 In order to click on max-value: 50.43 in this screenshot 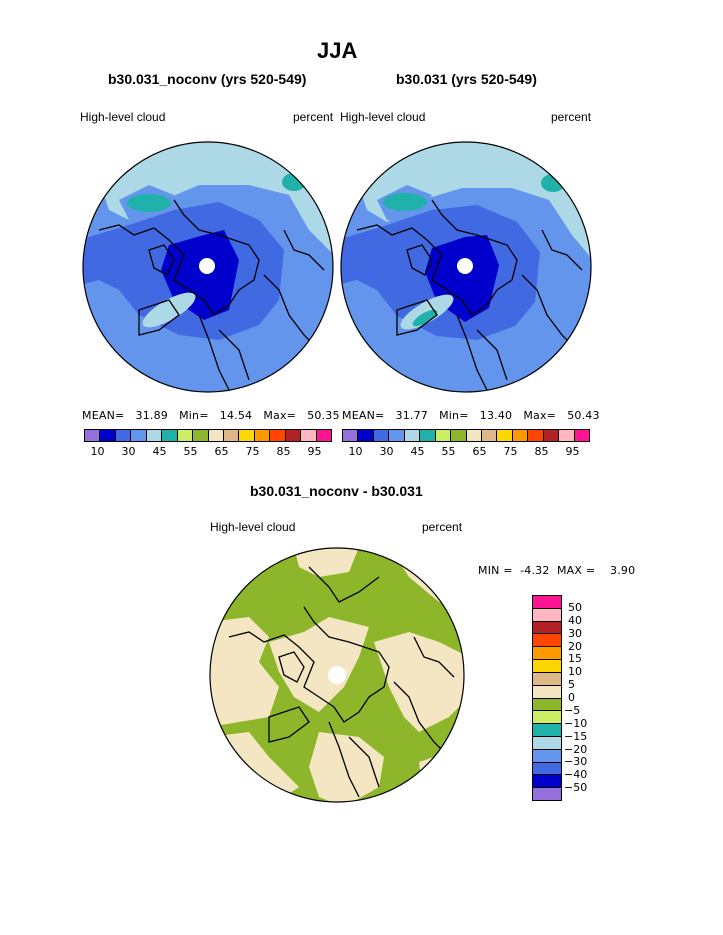, I will do `click(583, 415)`.